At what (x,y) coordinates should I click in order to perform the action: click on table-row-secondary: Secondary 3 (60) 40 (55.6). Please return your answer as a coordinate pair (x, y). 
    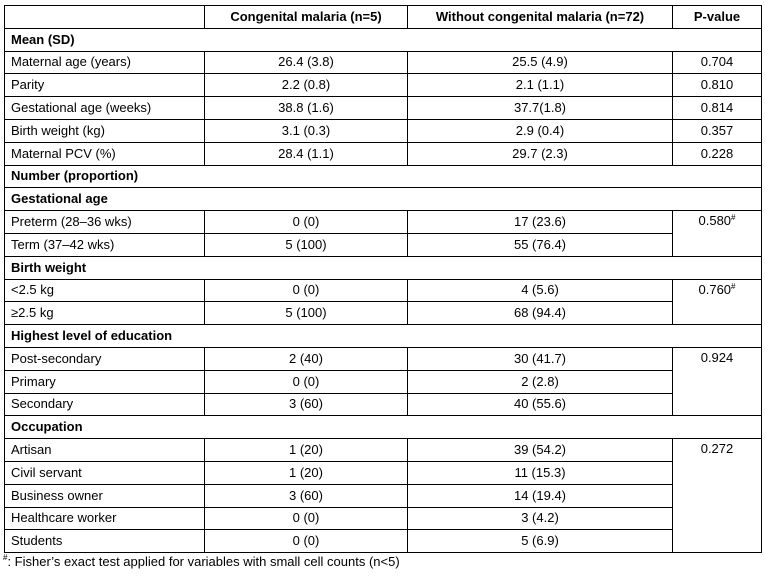
    Looking at the image, I should click on (383, 404).